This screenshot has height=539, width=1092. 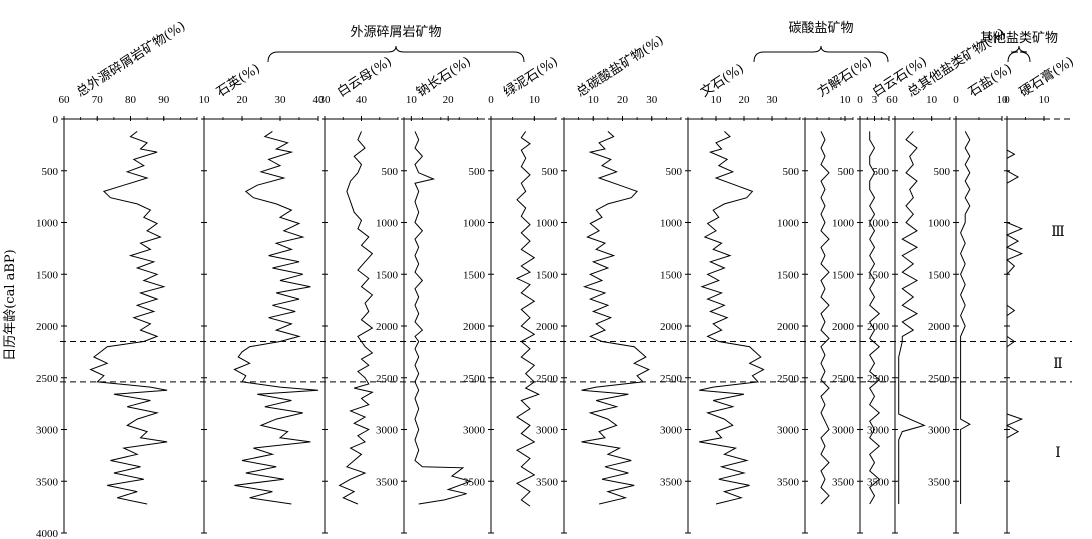 What do you see at coordinates (47, 533) in the screenshot?
I see `y-tick-label: 4000` at bounding box center [47, 533].